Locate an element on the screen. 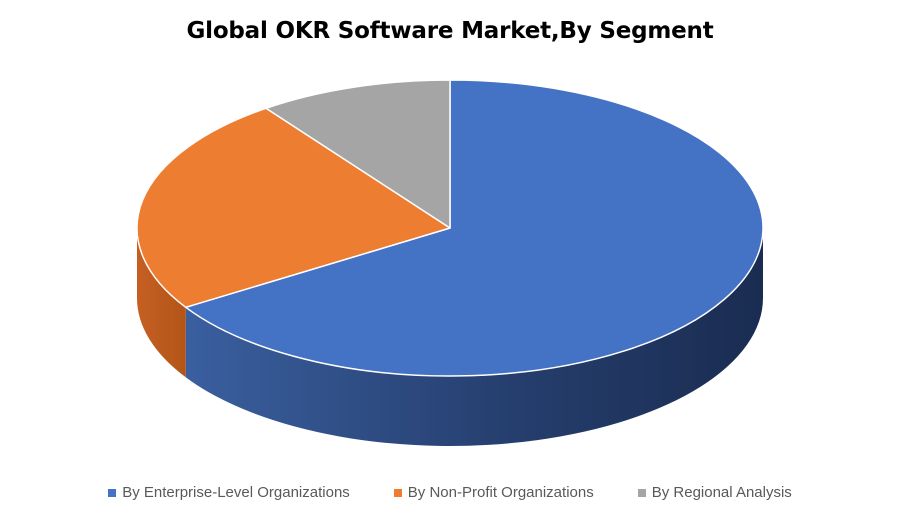 Image resolution: width=900 pixels, height=525 pixels. legend-label-enterprise: By Enterprise-Level Organizations is located at coordinates (236, 492).